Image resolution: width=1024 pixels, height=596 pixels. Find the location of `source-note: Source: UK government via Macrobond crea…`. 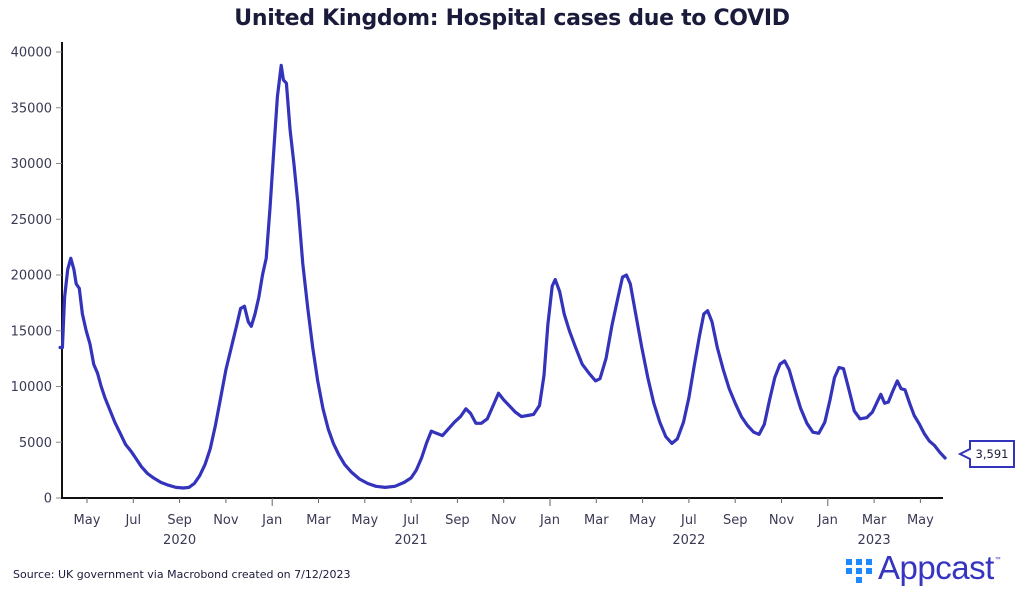

source-note: Source: UK government via Macrobond crea… is located at coordinates (182, 574).